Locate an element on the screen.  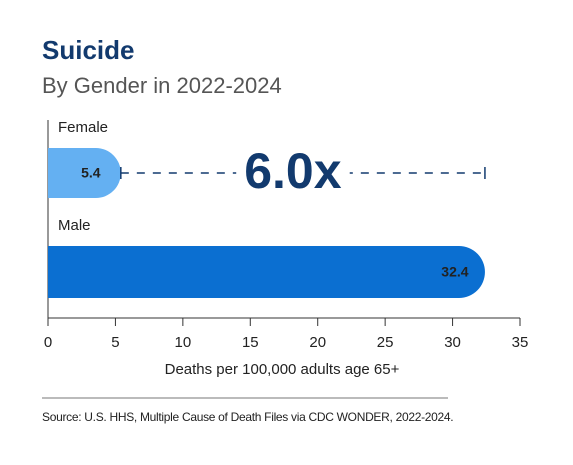
value-label: 32.4 is located at coordinates (454, 272).